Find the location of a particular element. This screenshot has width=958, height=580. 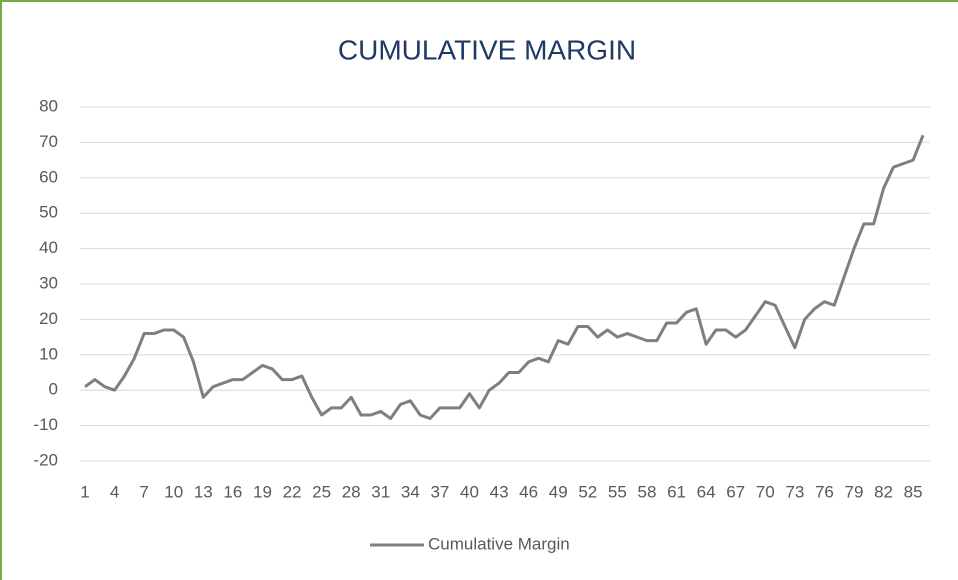

x-tick-label: 19 is located at coordinates (262, 491).